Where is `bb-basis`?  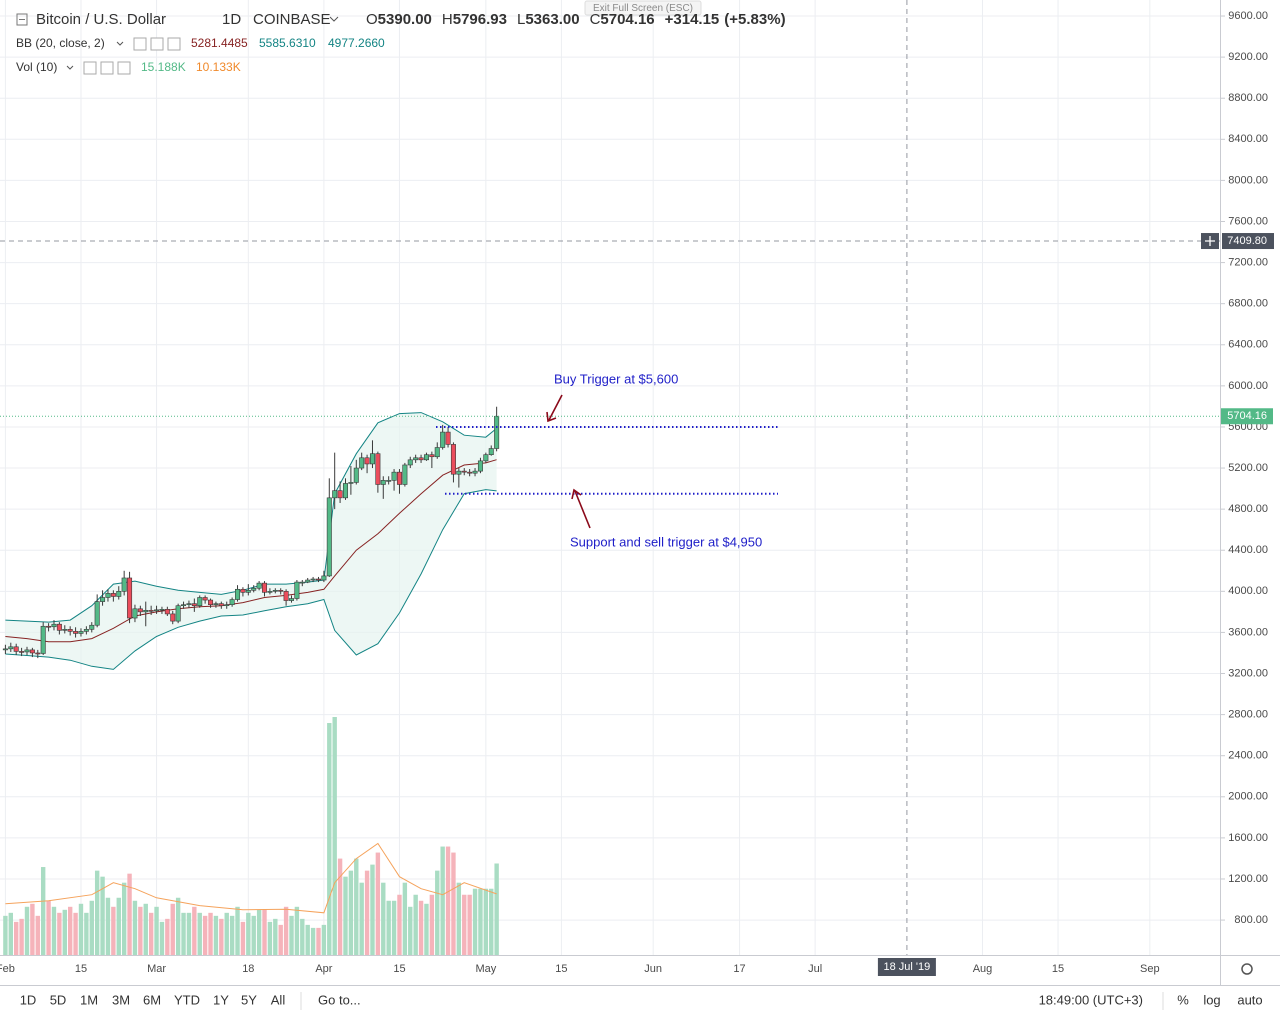 bb-basis is located at coordinates (251, 551).